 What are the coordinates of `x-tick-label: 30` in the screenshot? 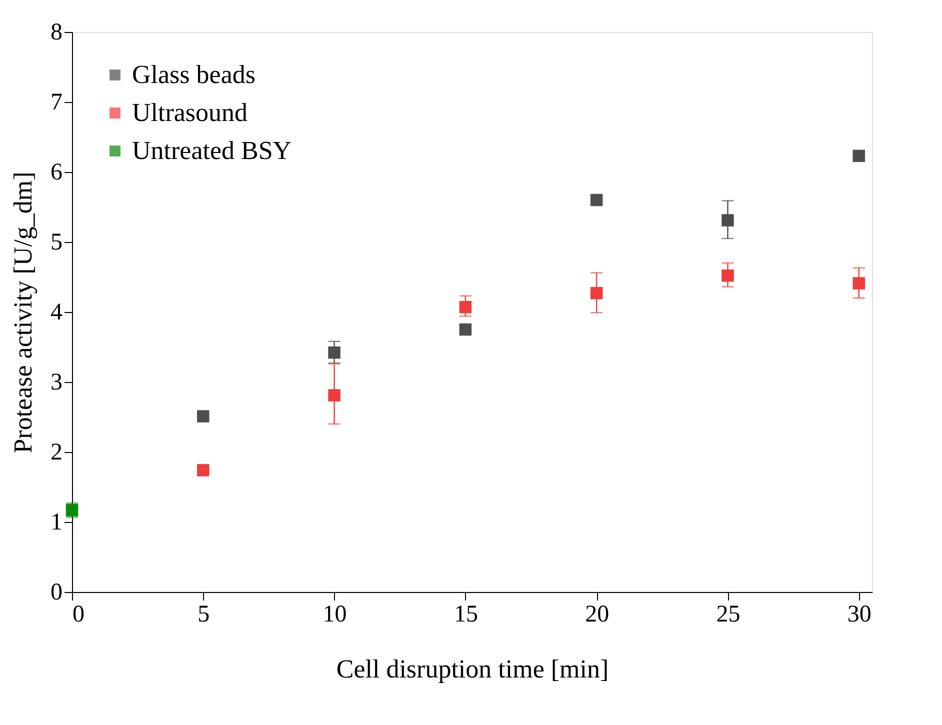 It's located at (859, 615).